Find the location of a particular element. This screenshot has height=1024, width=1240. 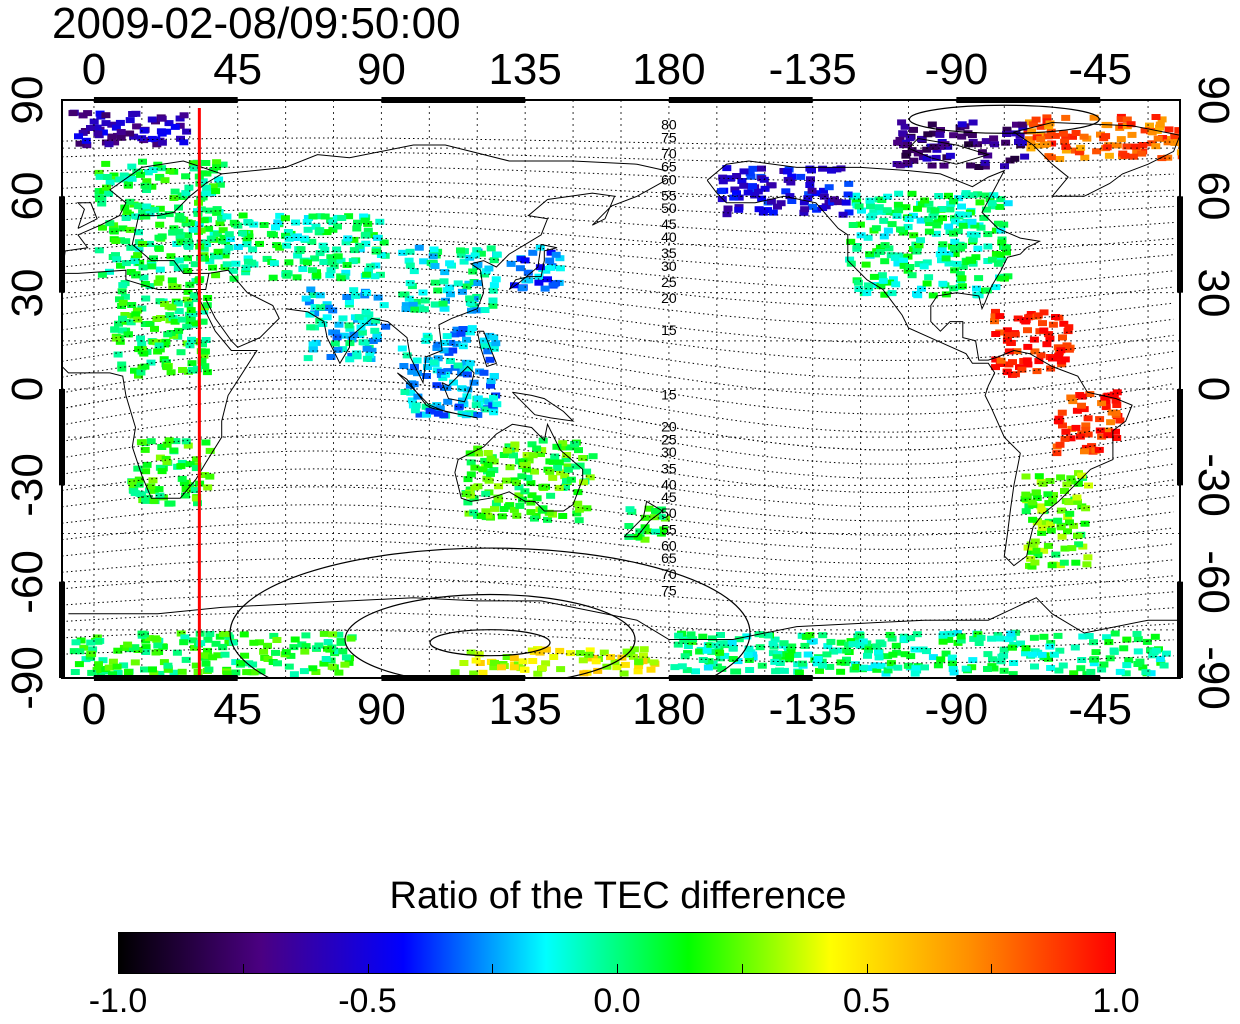

frame-bar is located at coordinates (62, 244).